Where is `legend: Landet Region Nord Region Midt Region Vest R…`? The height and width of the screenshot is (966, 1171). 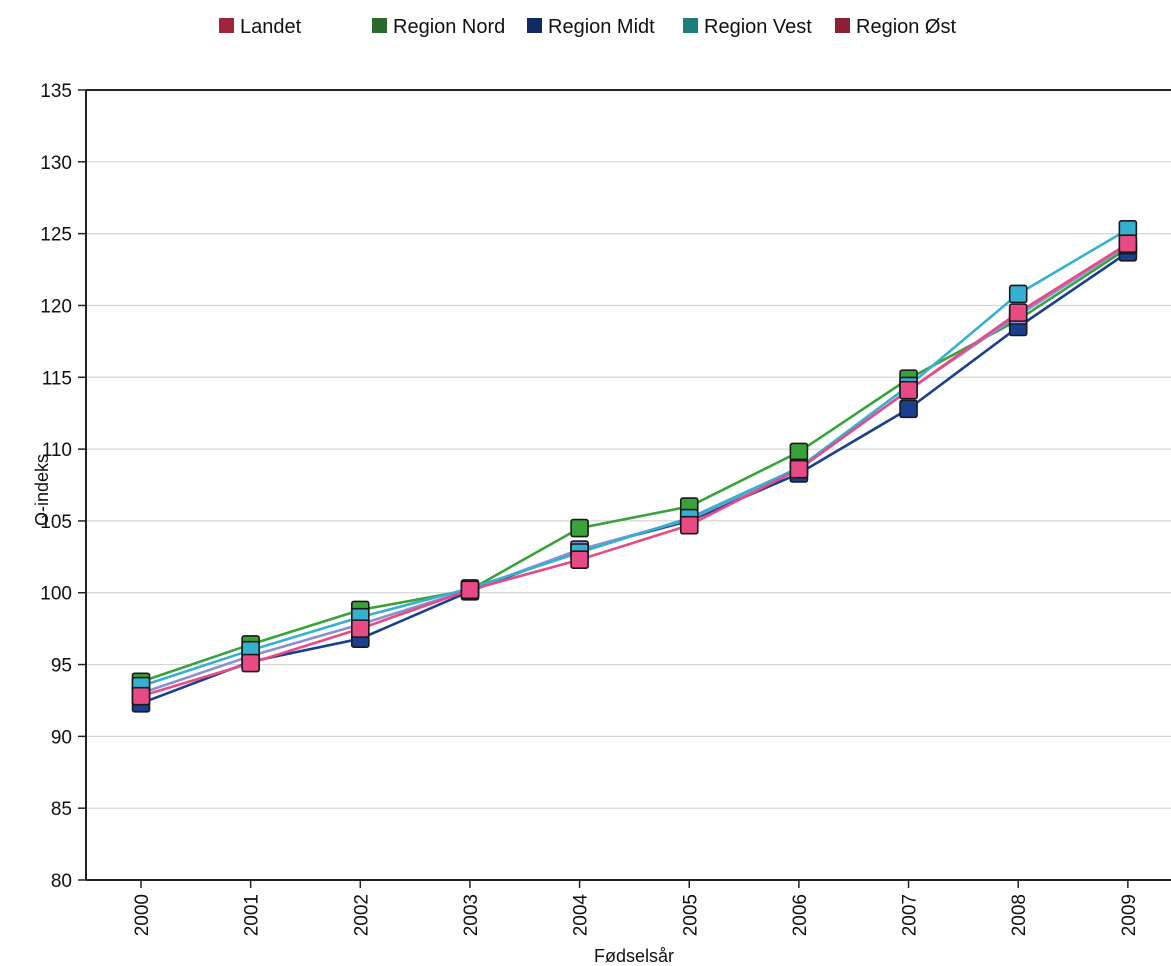 legend: Landet Region Nord Region Midt Region Vest R… is located at coordinates (587, 27).